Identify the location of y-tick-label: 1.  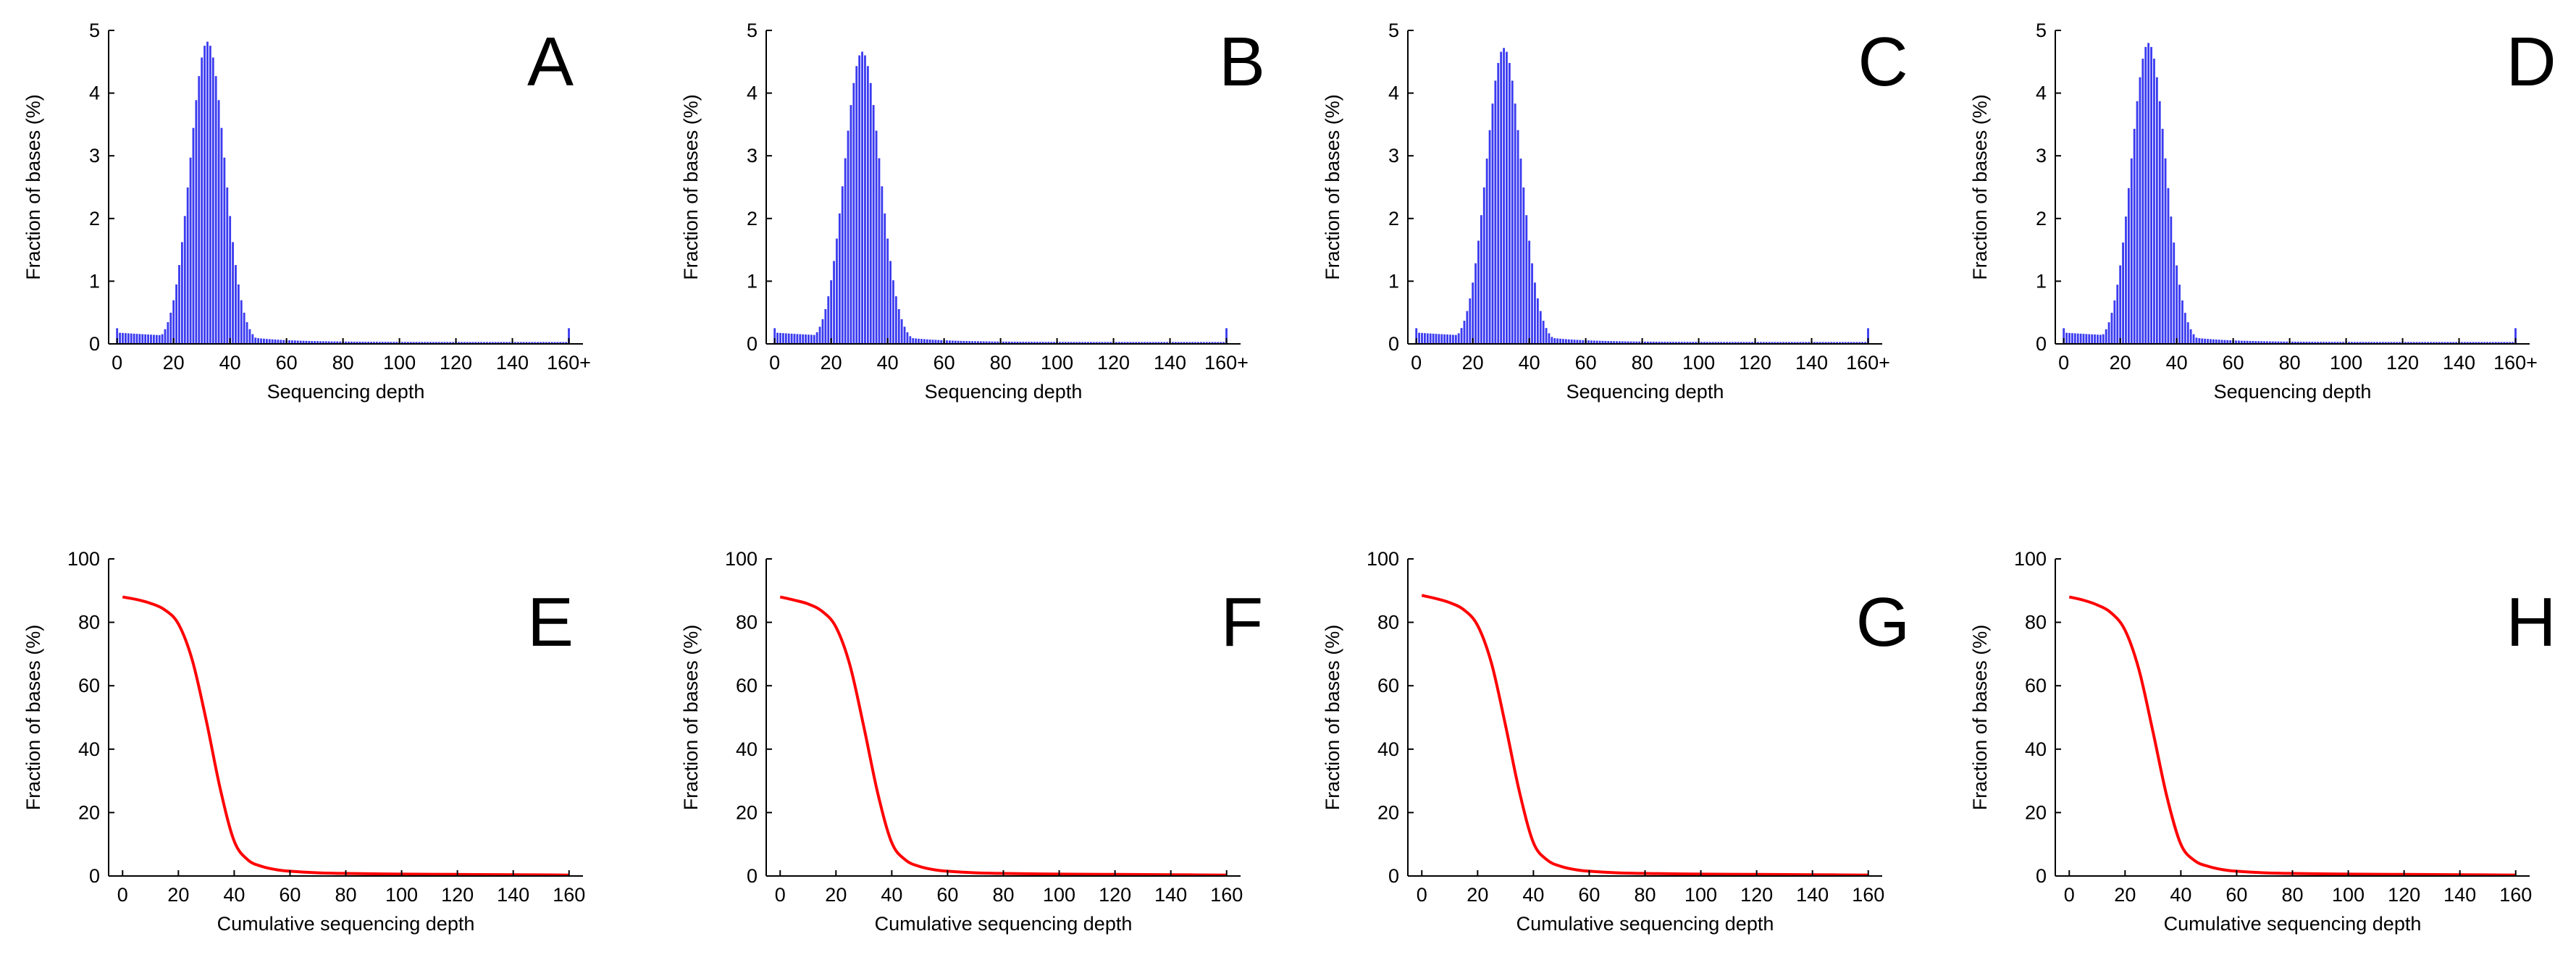
(94, 281).